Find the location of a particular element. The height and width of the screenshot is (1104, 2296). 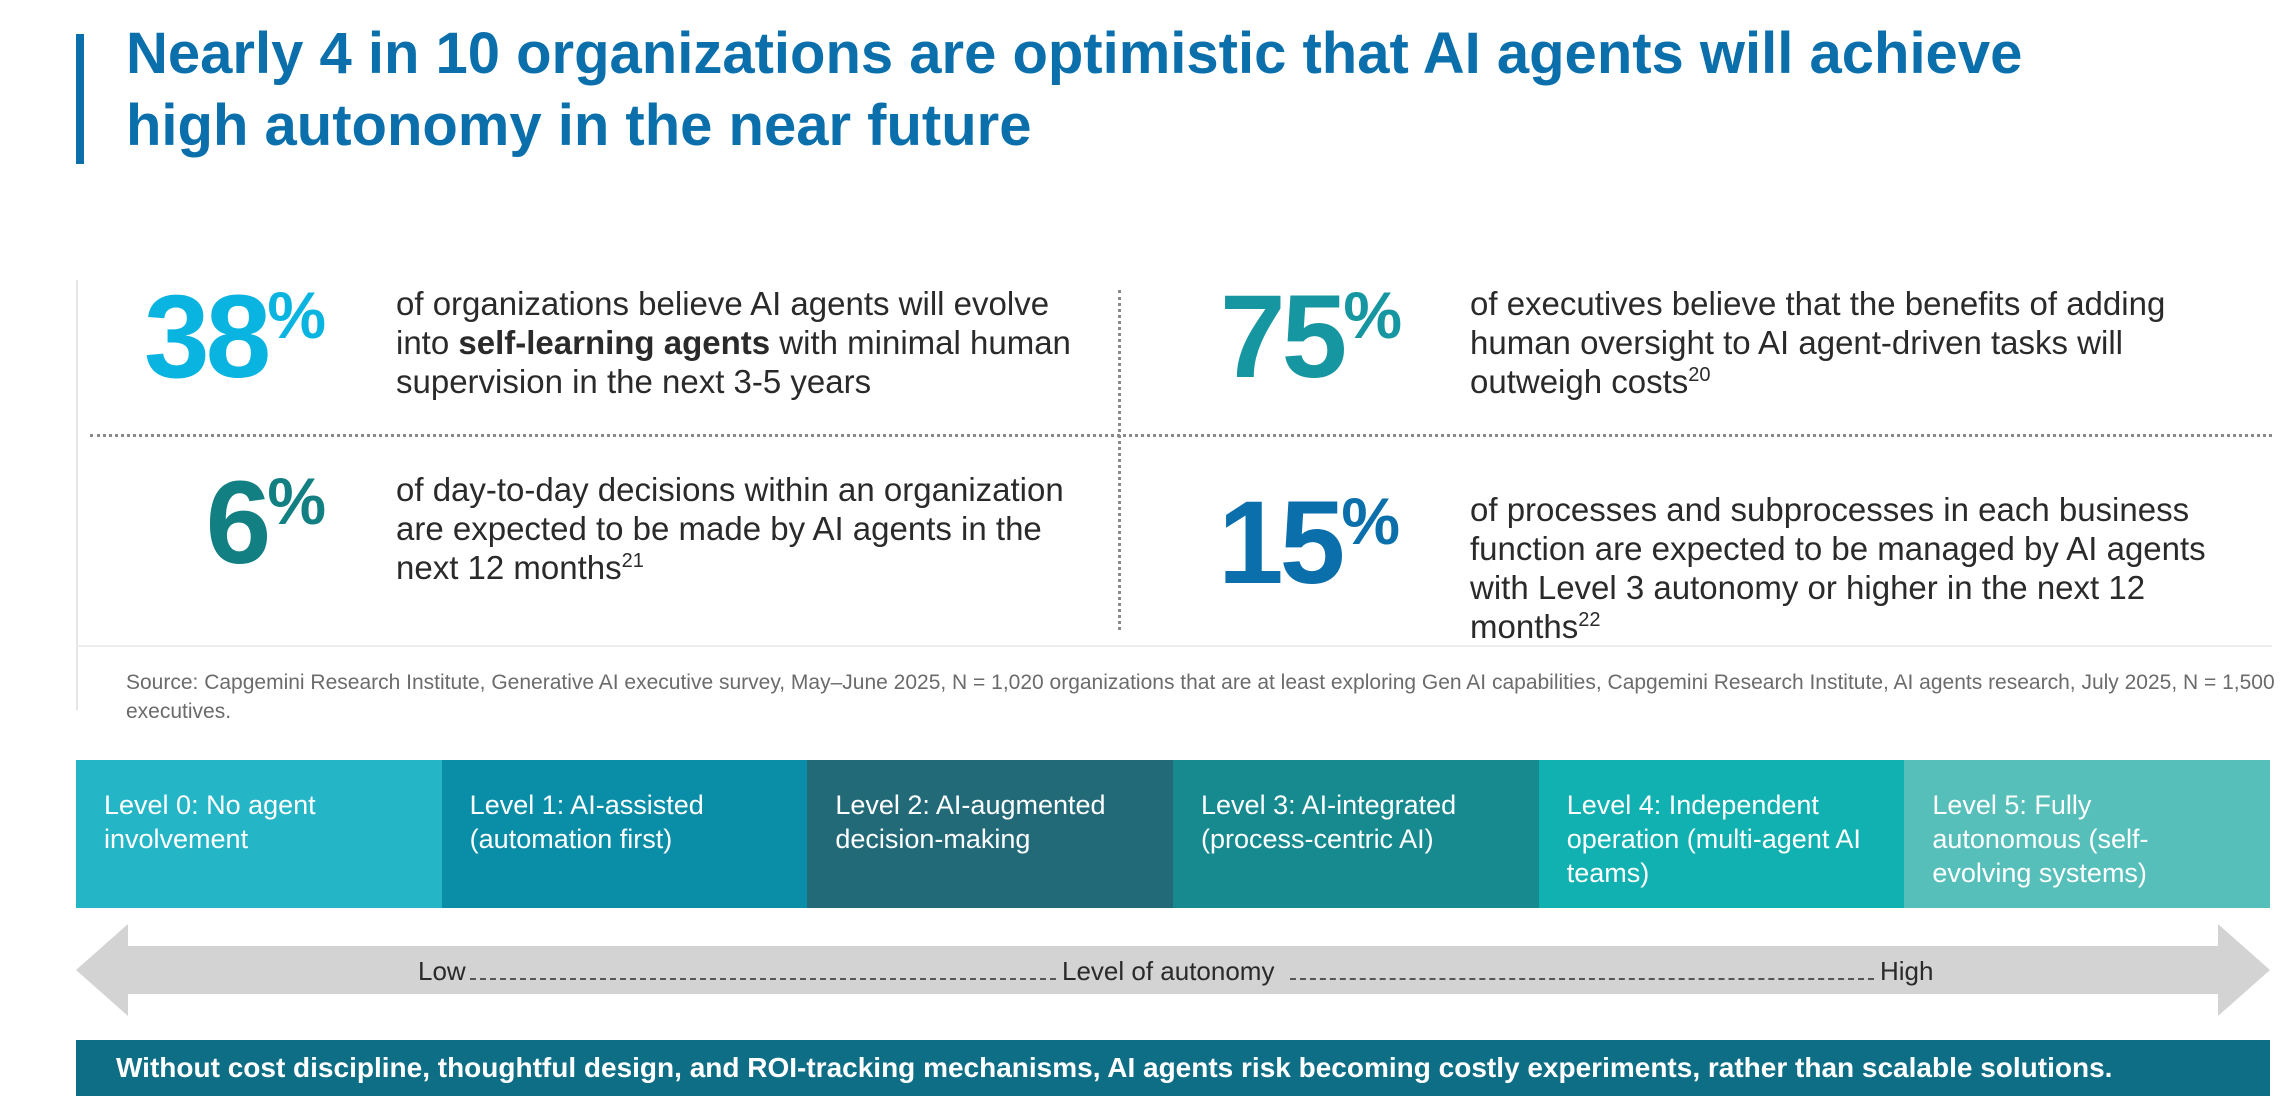

double-arrow-icon is located at coordinates (1173, 970).